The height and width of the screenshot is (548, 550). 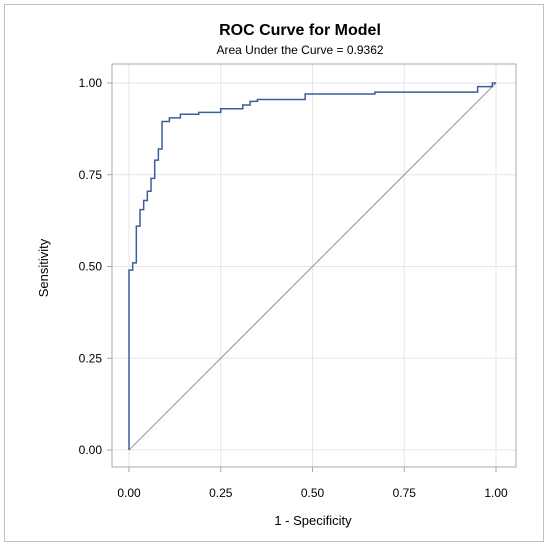 What do you see at coordinates (43, 267) in the screenshot?
I see `y-axis-label: Sensitivity` at bounding box center [43, 267].